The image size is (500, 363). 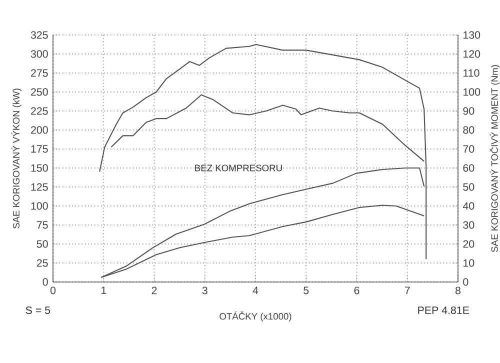 What do you see at coordinates (103, 290) in the screenshot?
I see `x-tick-label: 1` at bounding box center [103, 290].